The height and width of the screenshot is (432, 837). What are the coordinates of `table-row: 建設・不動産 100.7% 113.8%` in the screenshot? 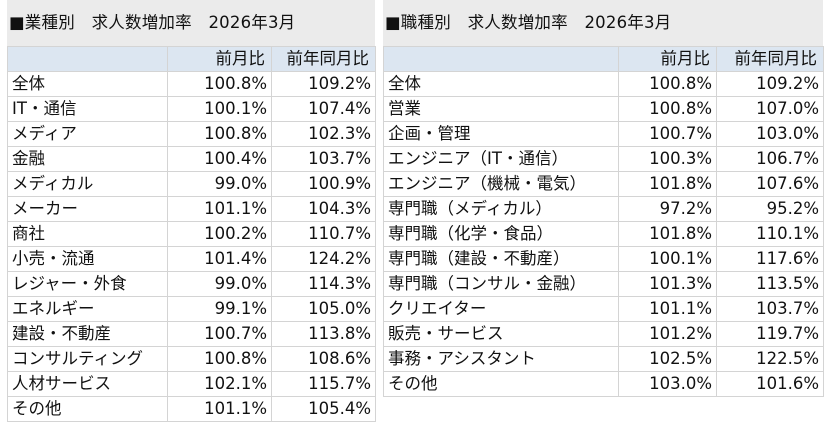 It's located at (191, 334).